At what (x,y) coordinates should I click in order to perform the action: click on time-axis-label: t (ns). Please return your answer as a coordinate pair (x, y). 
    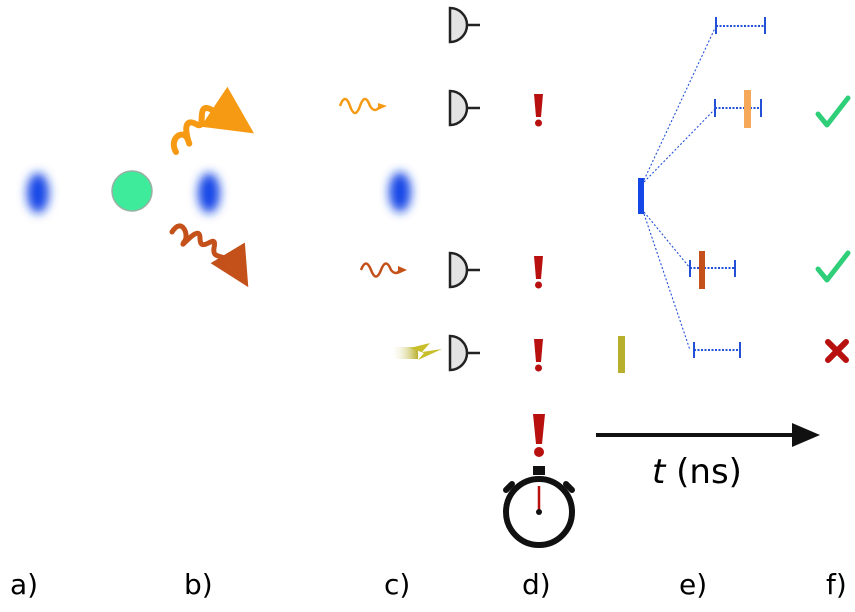
    Looking at the image, I should click on (697, 472).